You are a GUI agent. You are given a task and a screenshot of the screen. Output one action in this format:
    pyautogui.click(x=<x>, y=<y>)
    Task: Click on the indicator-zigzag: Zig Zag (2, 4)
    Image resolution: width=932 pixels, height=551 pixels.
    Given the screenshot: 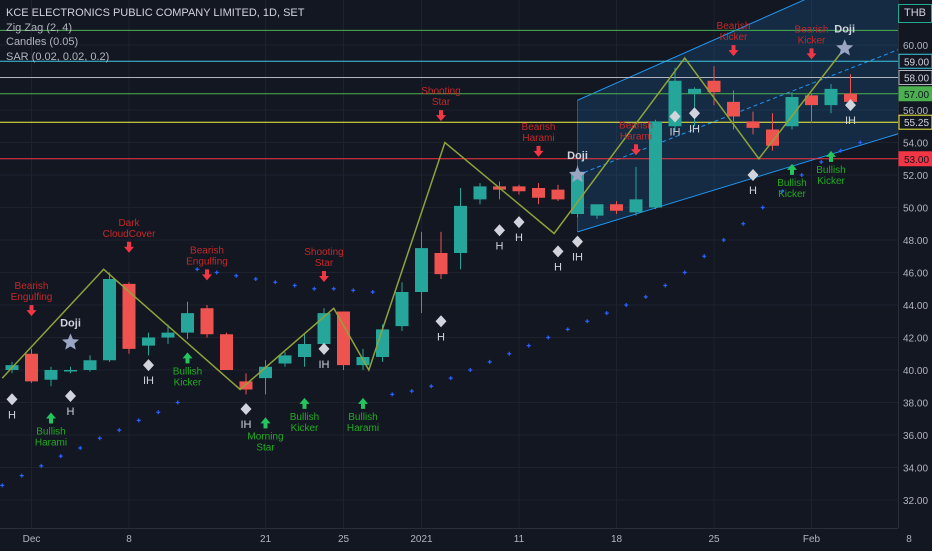 What is the action you would take?
    pyautogui.click(x=39, y=27)
    